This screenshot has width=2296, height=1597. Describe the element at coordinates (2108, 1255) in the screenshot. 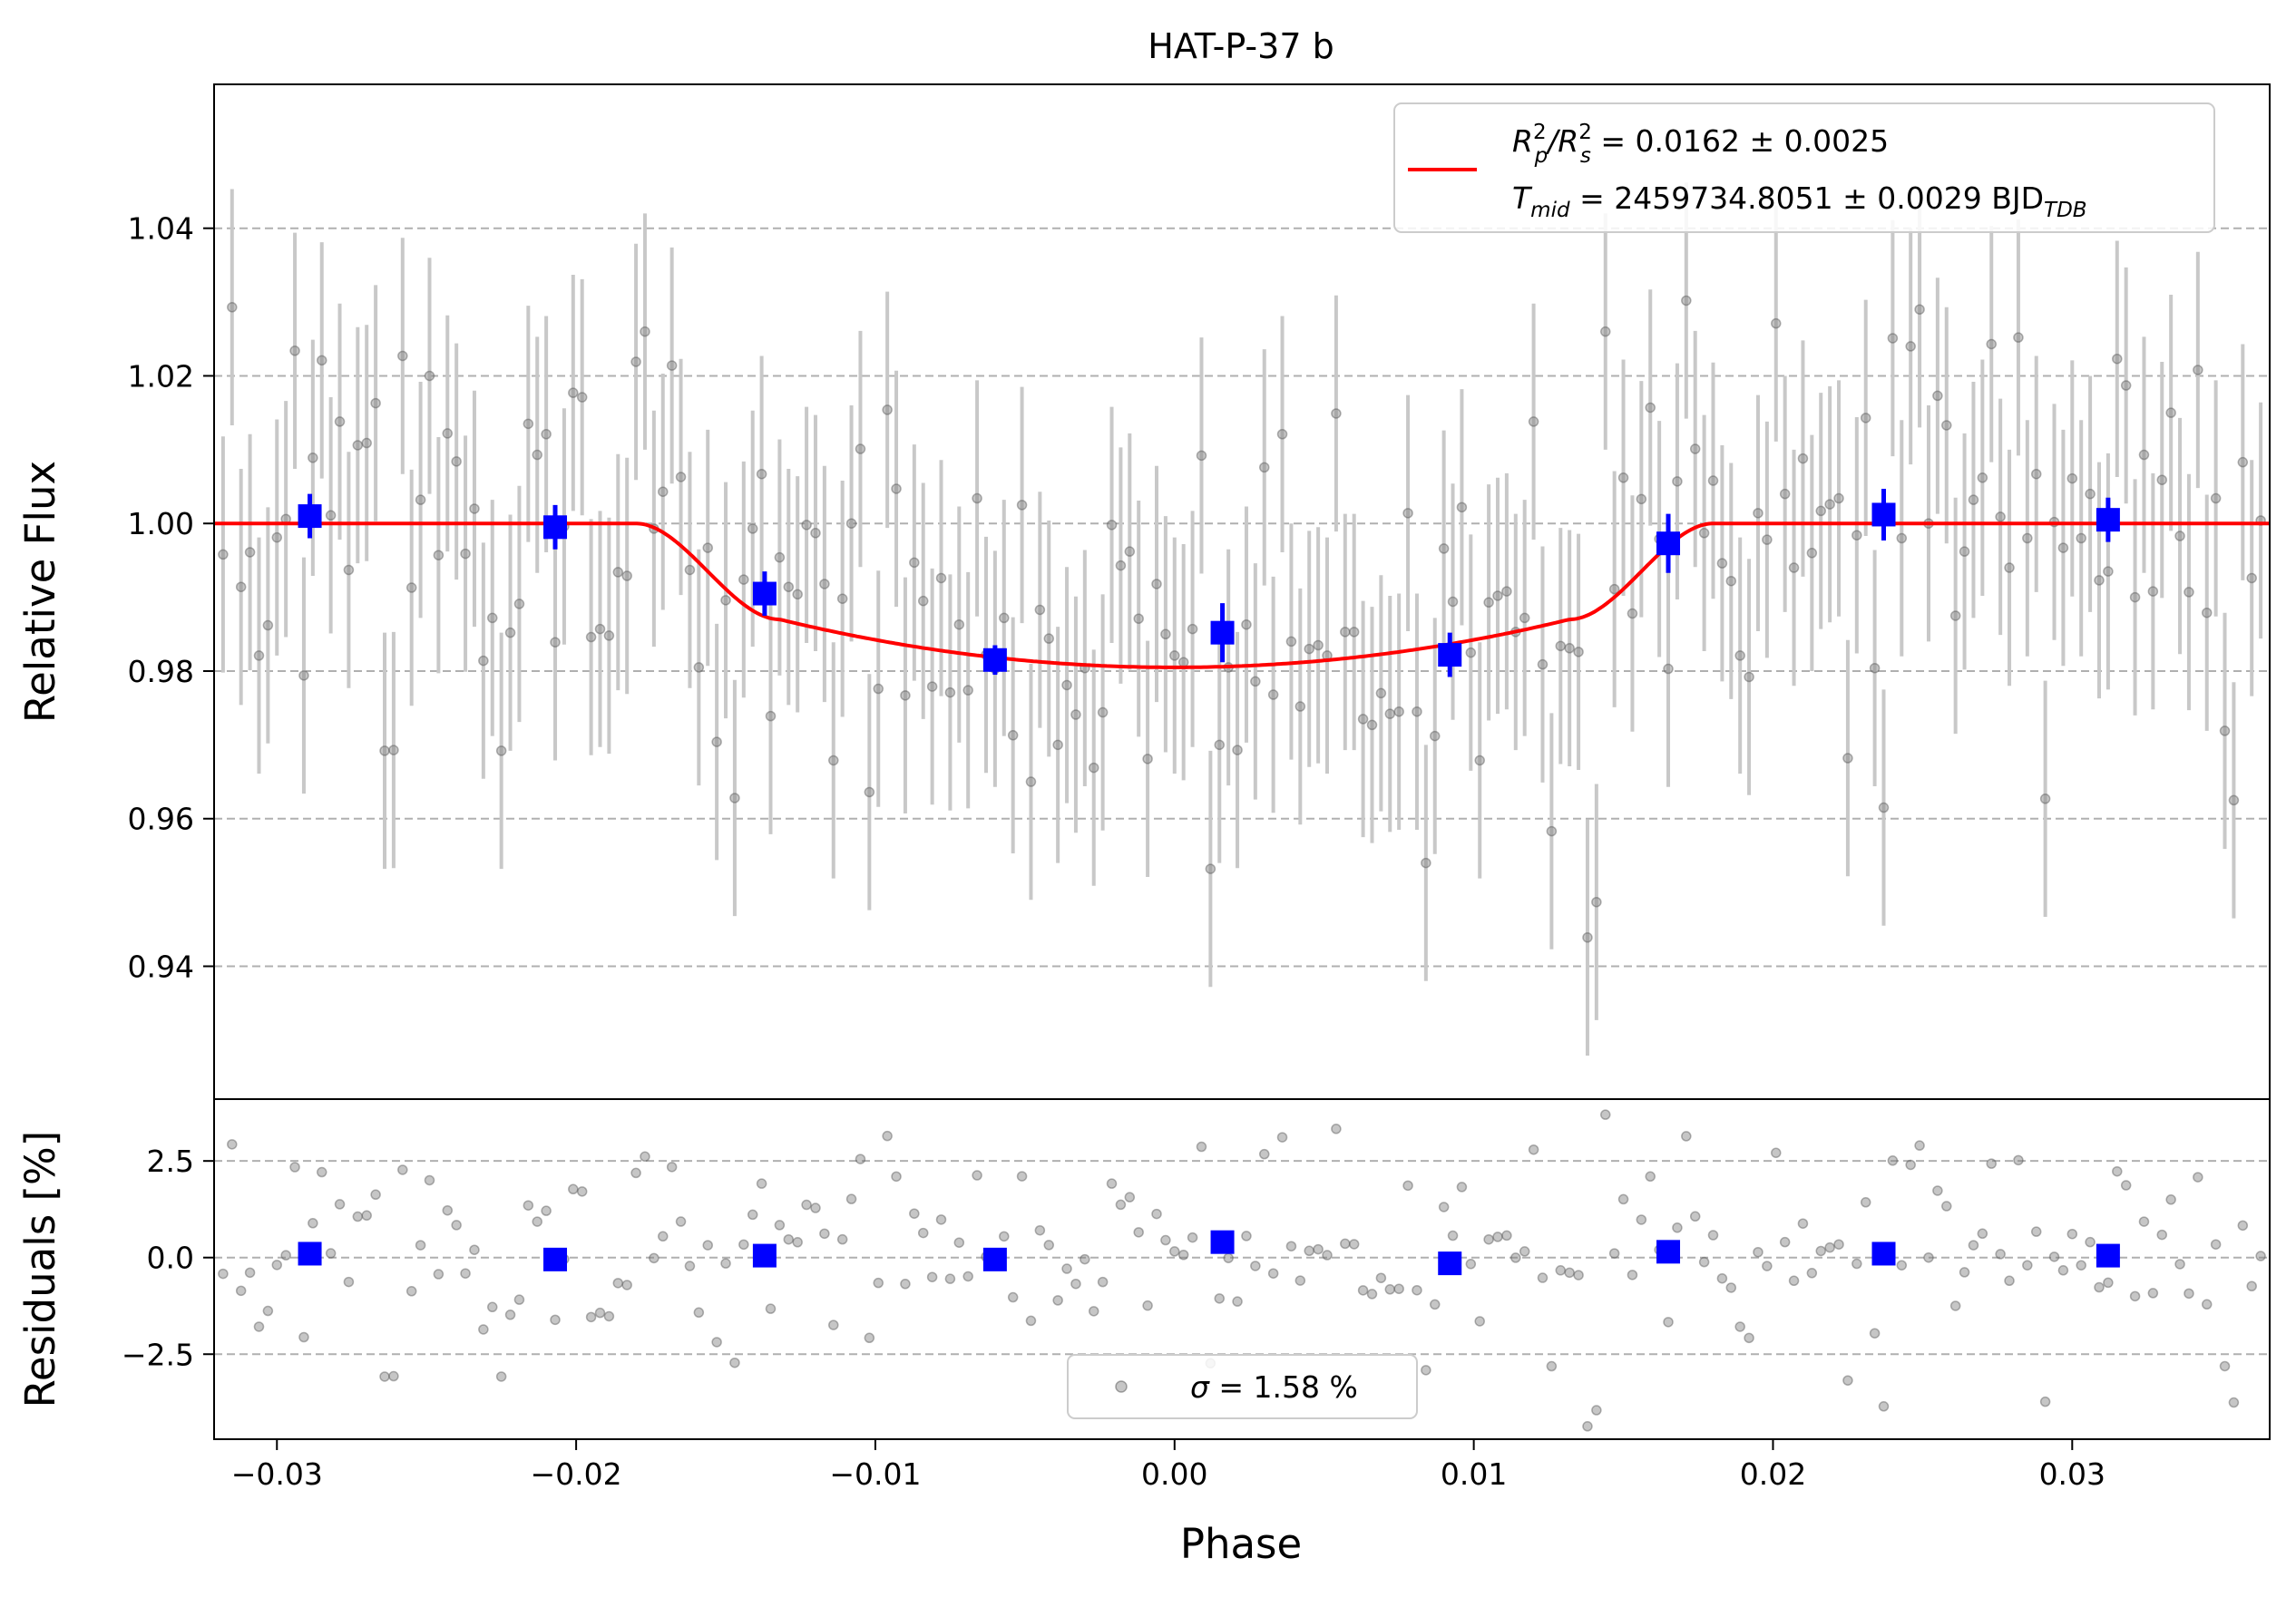

I see `residual-binned-point` at that location.